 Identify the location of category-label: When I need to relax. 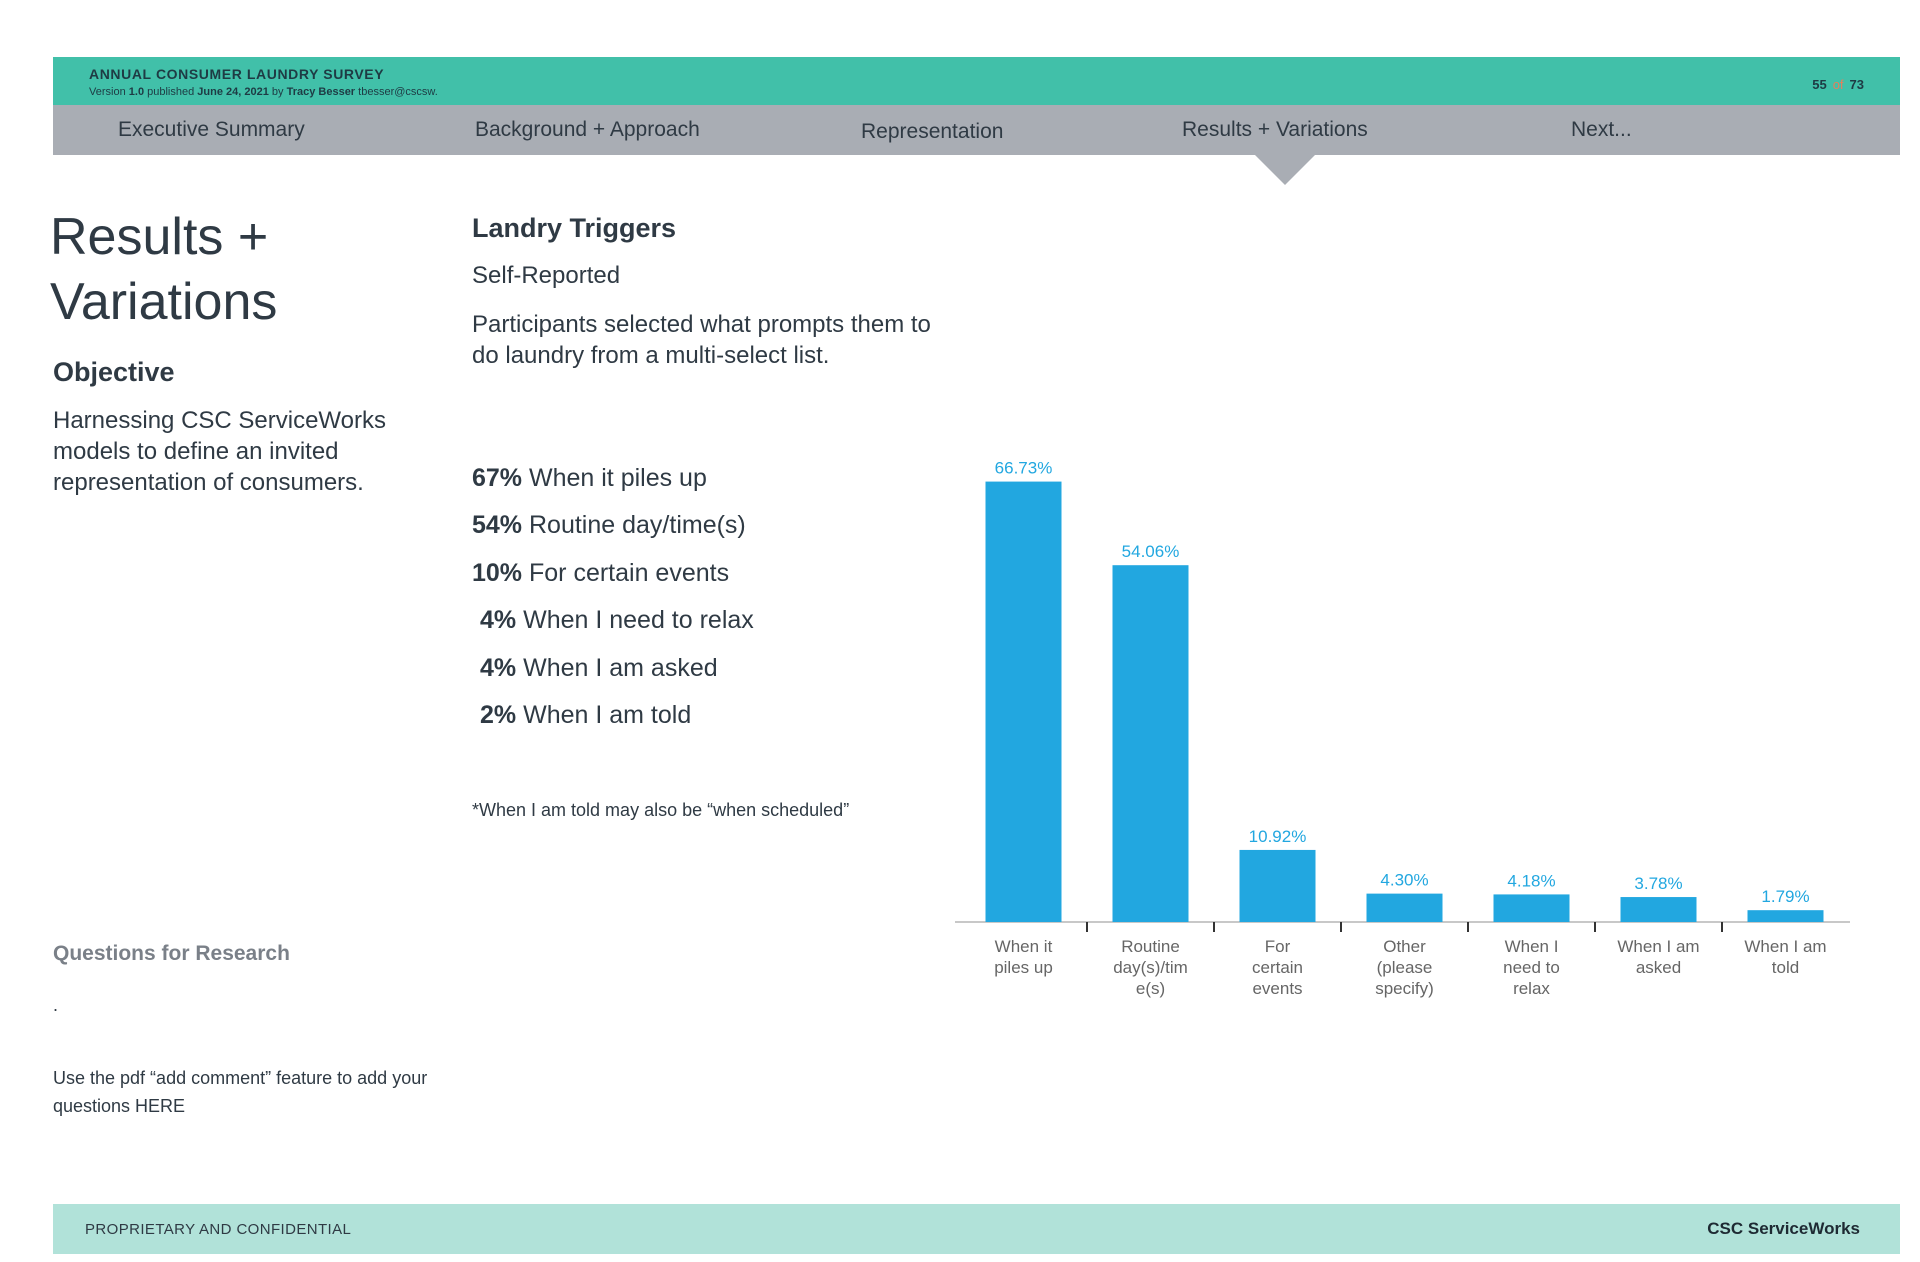
(1531, 967).